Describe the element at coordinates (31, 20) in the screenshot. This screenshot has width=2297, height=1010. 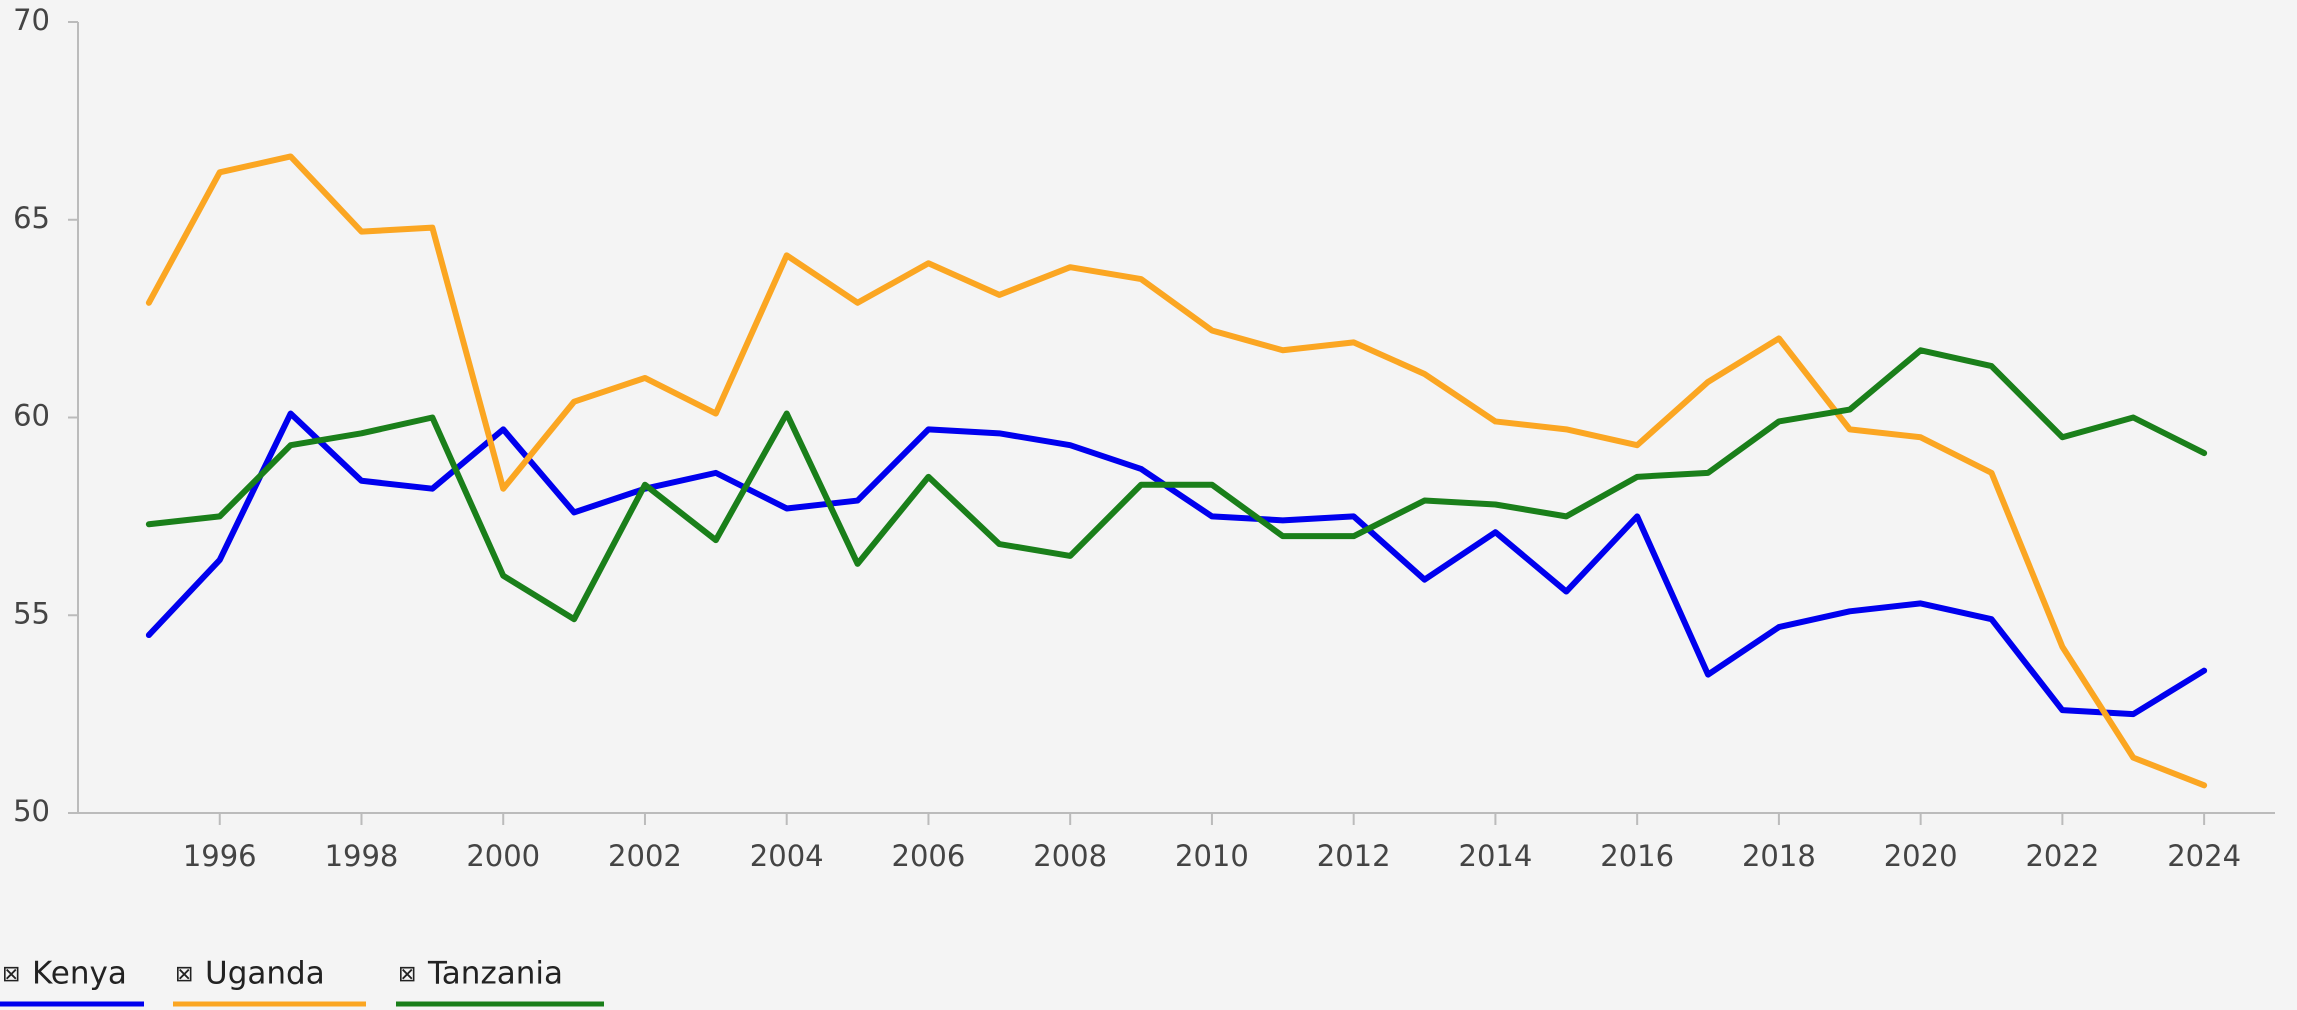
I see `y-tick-label: 70` at that location.